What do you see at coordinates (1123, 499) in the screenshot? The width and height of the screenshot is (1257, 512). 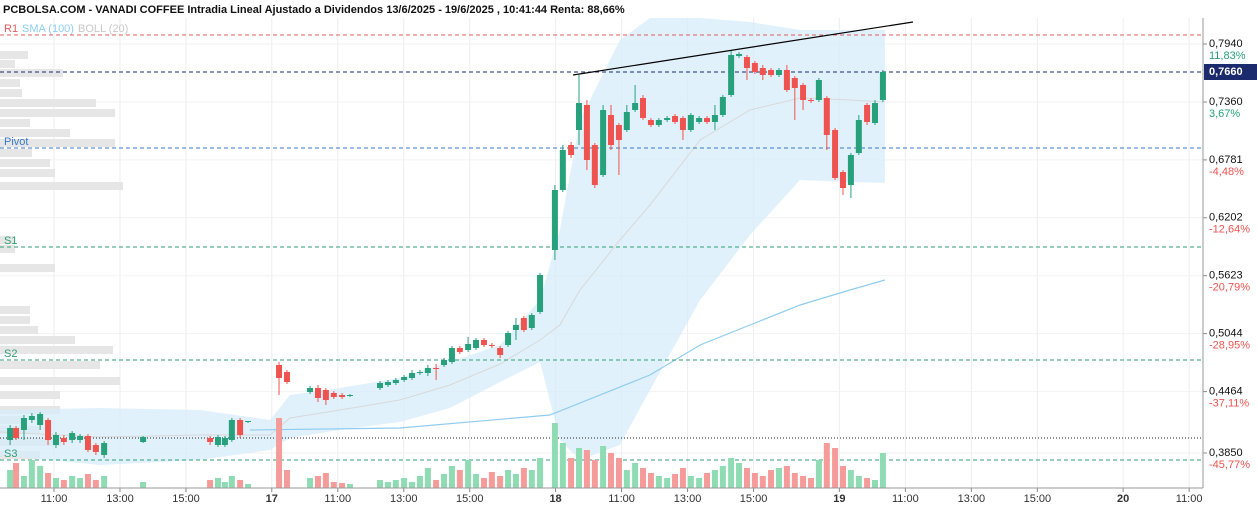 I see `x-tick-label: 20` at bounding box center [1123, 499].